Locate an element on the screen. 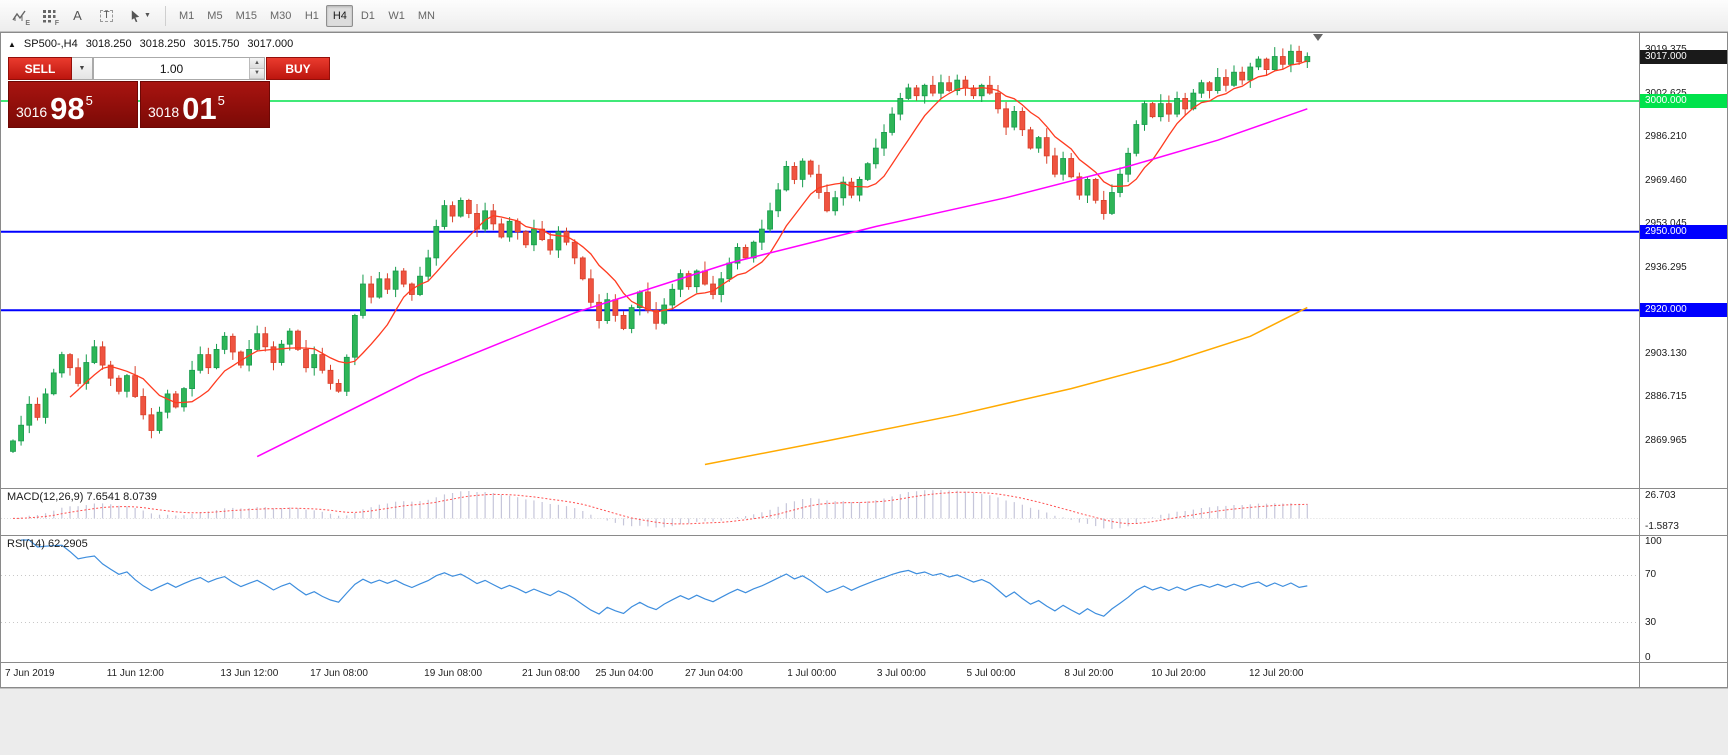  trade-controls-row: SELL ▼ ▲ ▼ BUY is located at coordinates (169, 68).